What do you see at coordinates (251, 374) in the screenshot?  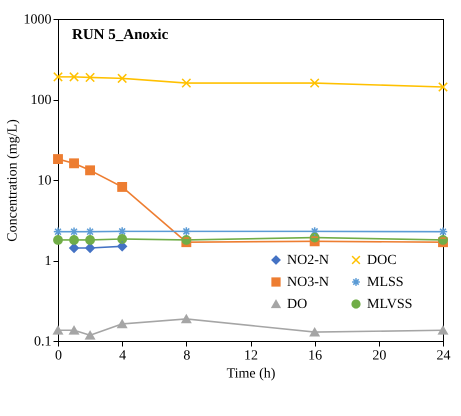 I see `x-axis-title: Time (h)` at bounding box center [251, 374].